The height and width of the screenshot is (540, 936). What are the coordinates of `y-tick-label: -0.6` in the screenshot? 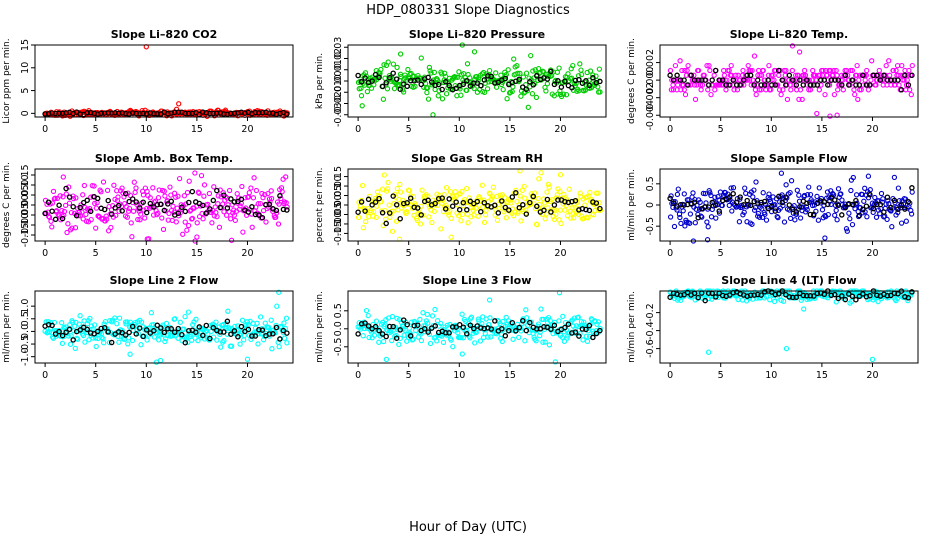 It's located at (650, 348).